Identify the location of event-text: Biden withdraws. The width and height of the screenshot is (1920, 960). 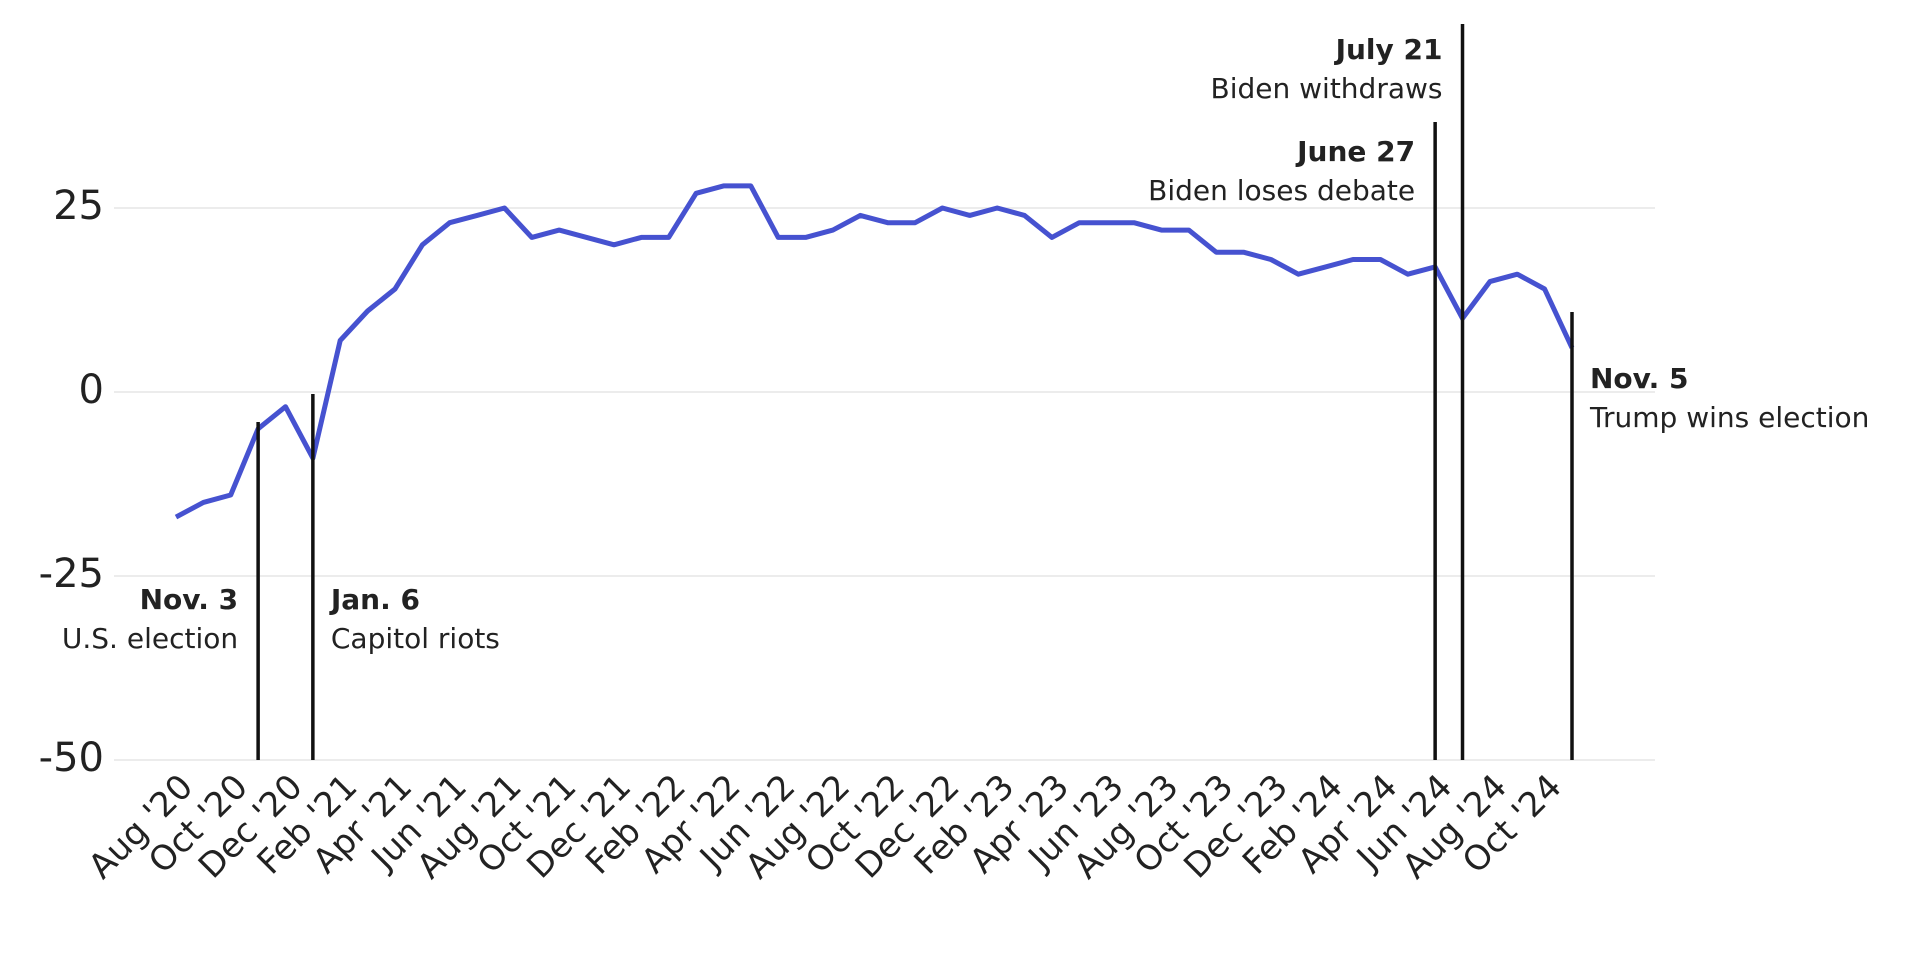
(1327, 88).